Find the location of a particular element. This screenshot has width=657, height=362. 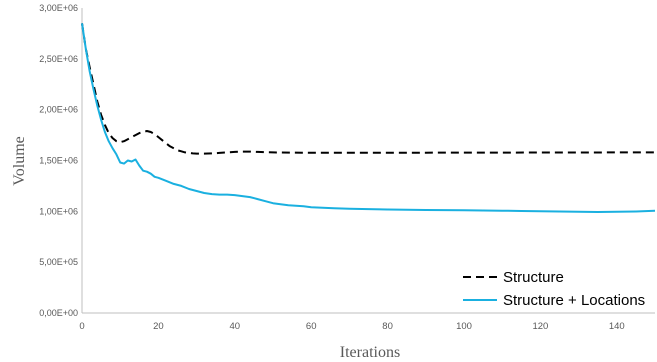

y-tick-label: 5,00E+05 is located at coordinates (58, 262).